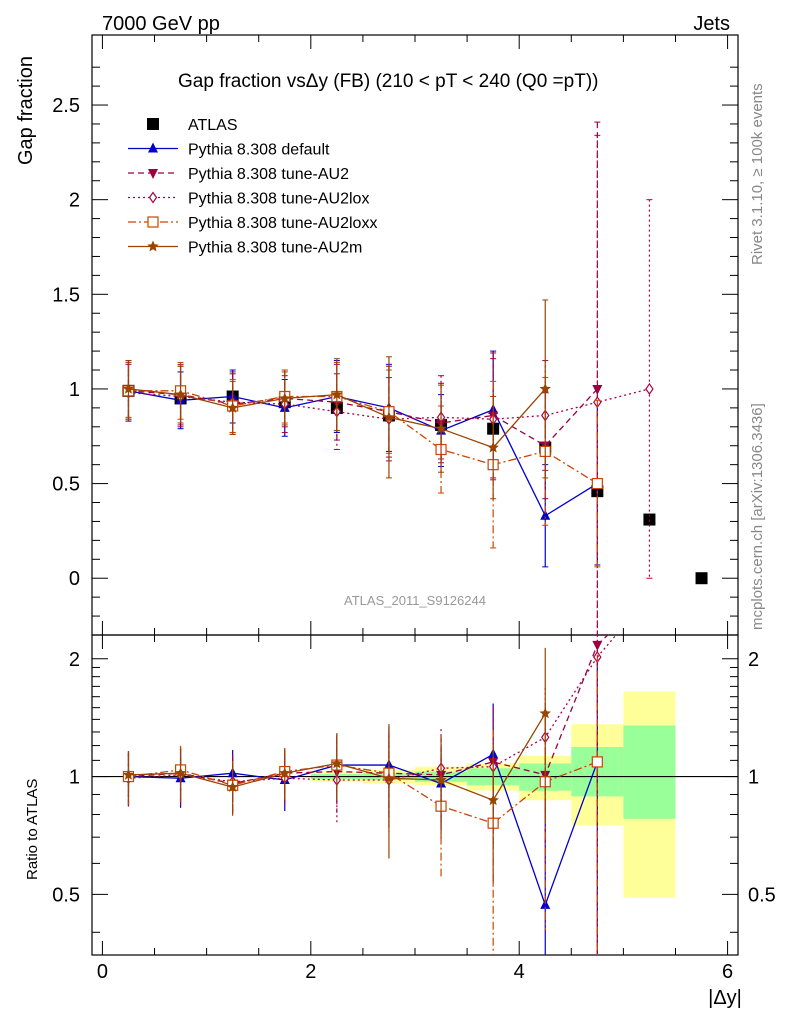  Describe the element at coordinates (74, 201) in the screenshot. I see `y-tick-label: 2` at that location.